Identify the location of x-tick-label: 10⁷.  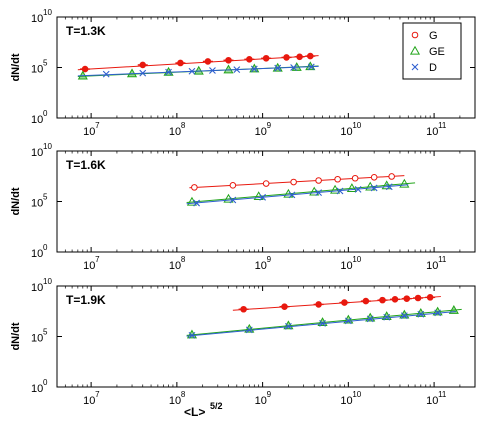
(91, 129).